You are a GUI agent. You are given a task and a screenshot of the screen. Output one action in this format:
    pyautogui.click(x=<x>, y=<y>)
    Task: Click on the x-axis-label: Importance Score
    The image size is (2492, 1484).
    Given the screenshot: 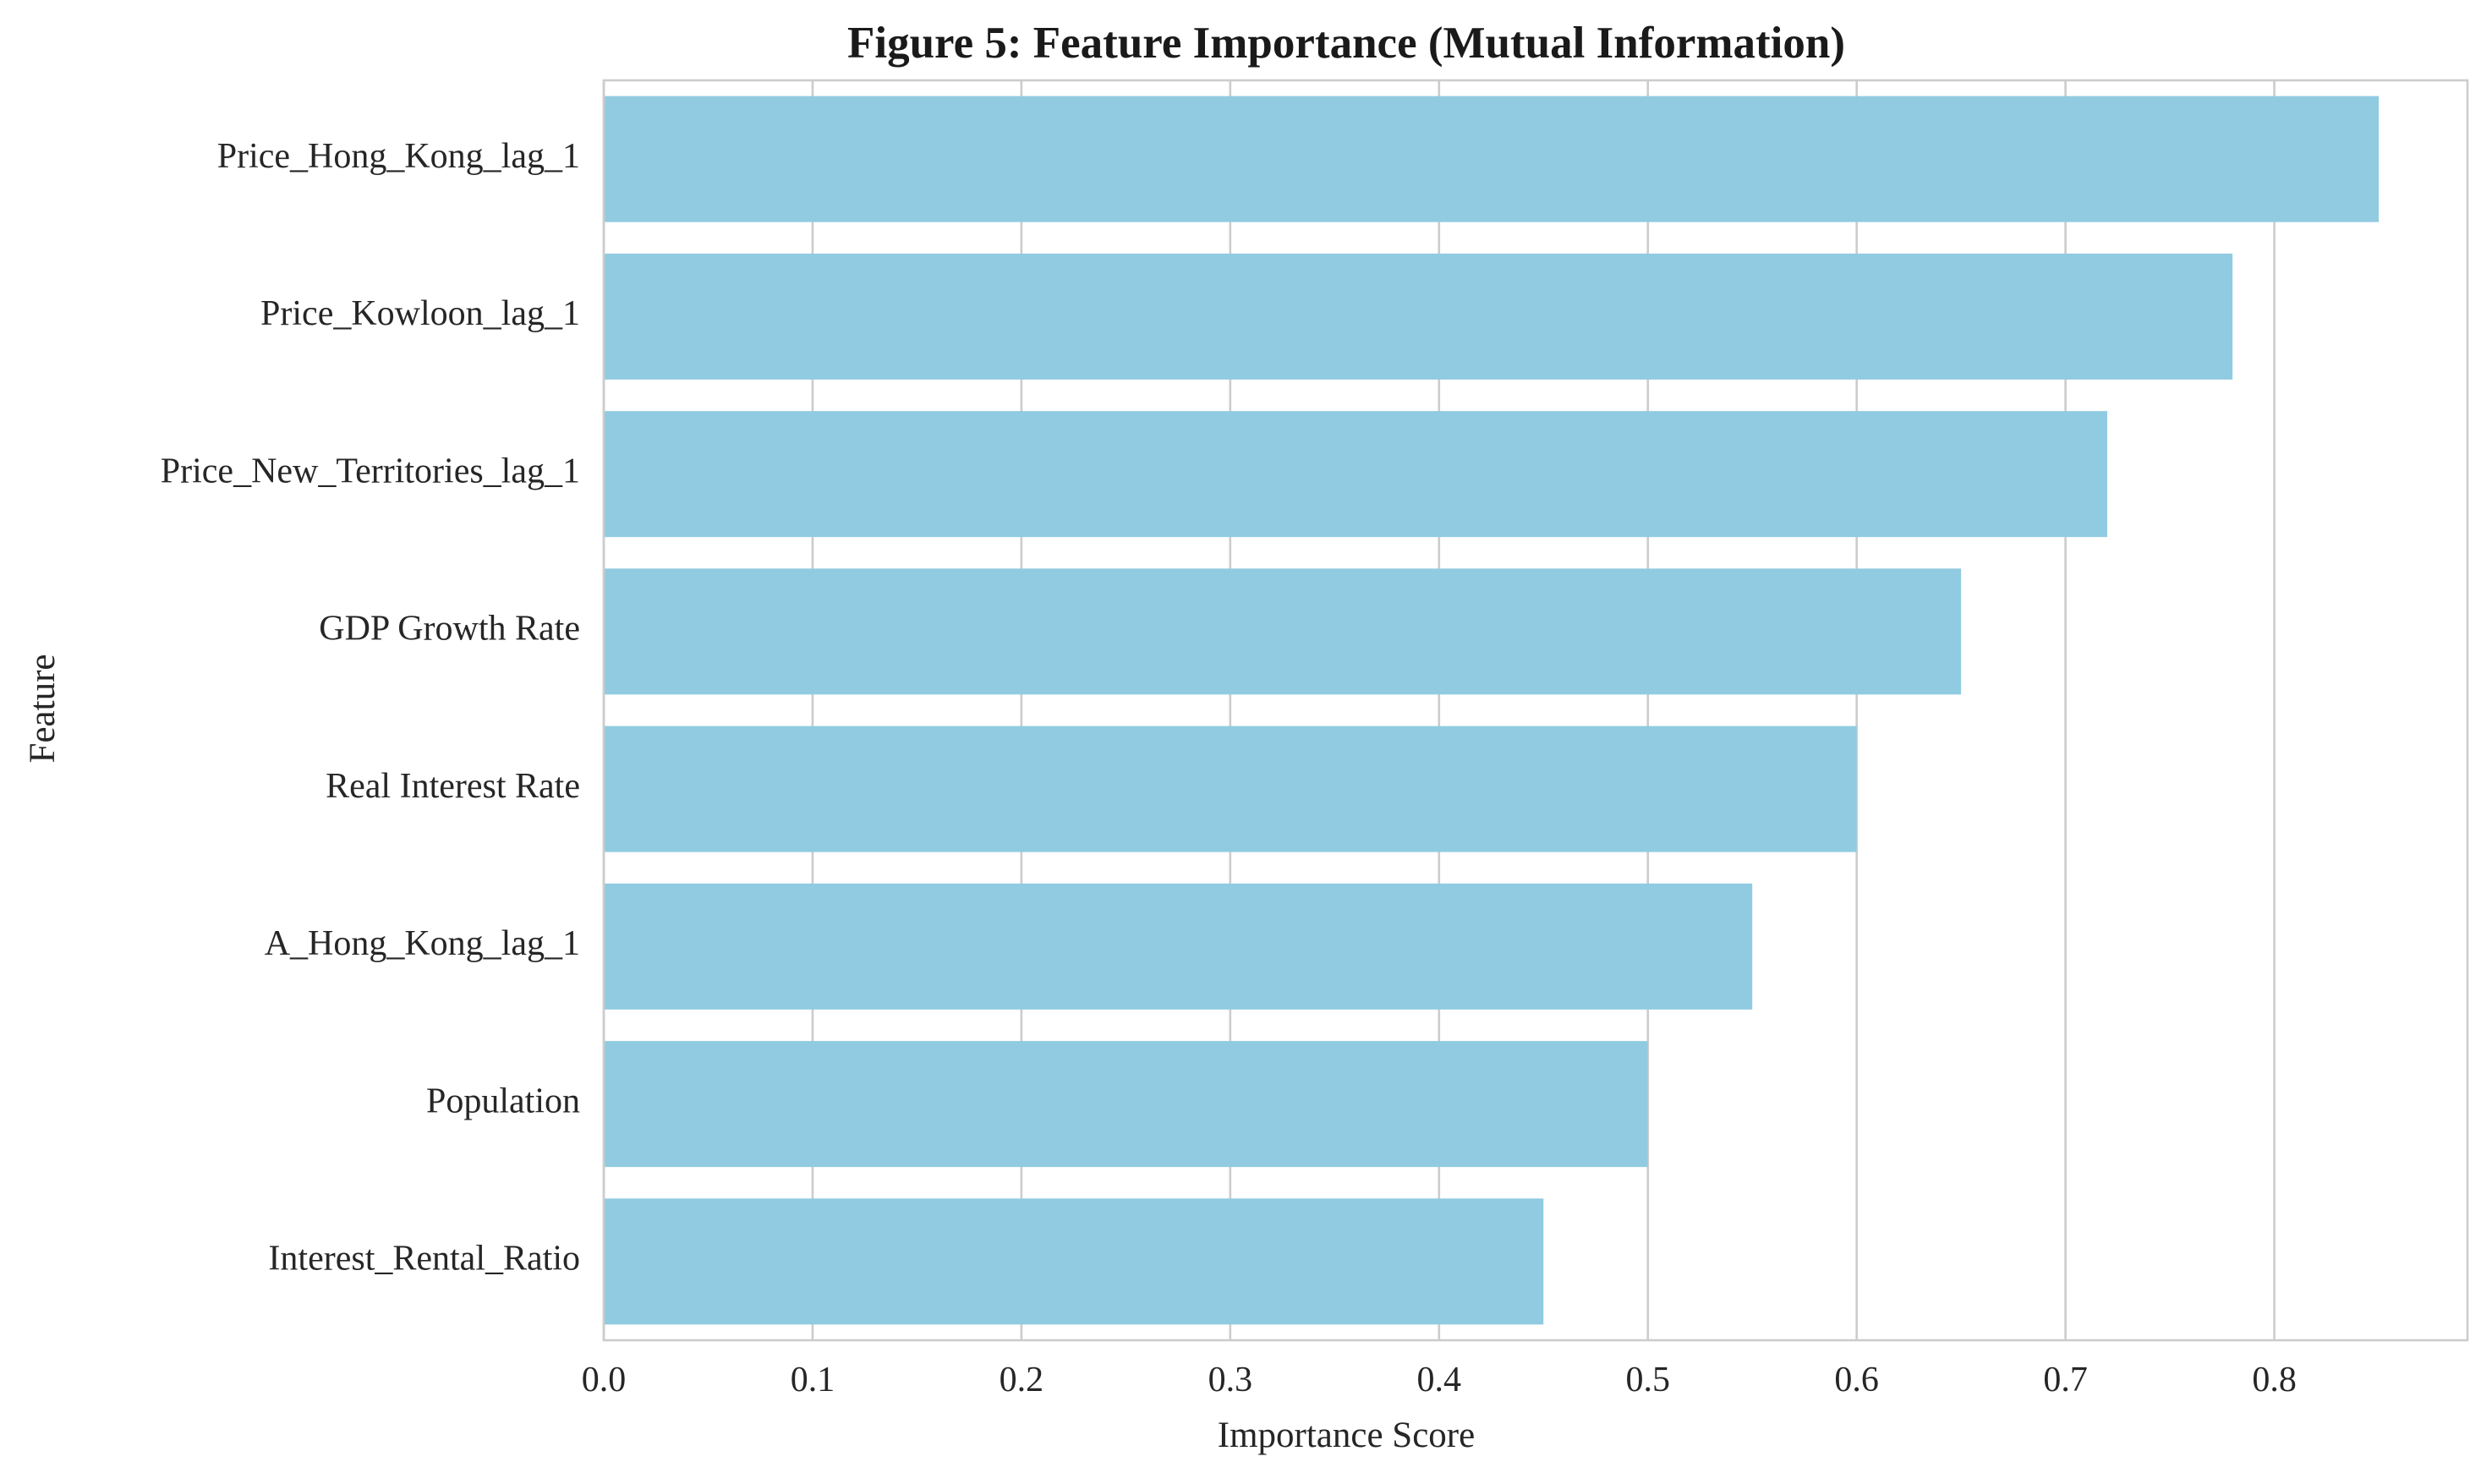 What is the action you would take?
    pyautogui.click(x=1346, y=1435)
    